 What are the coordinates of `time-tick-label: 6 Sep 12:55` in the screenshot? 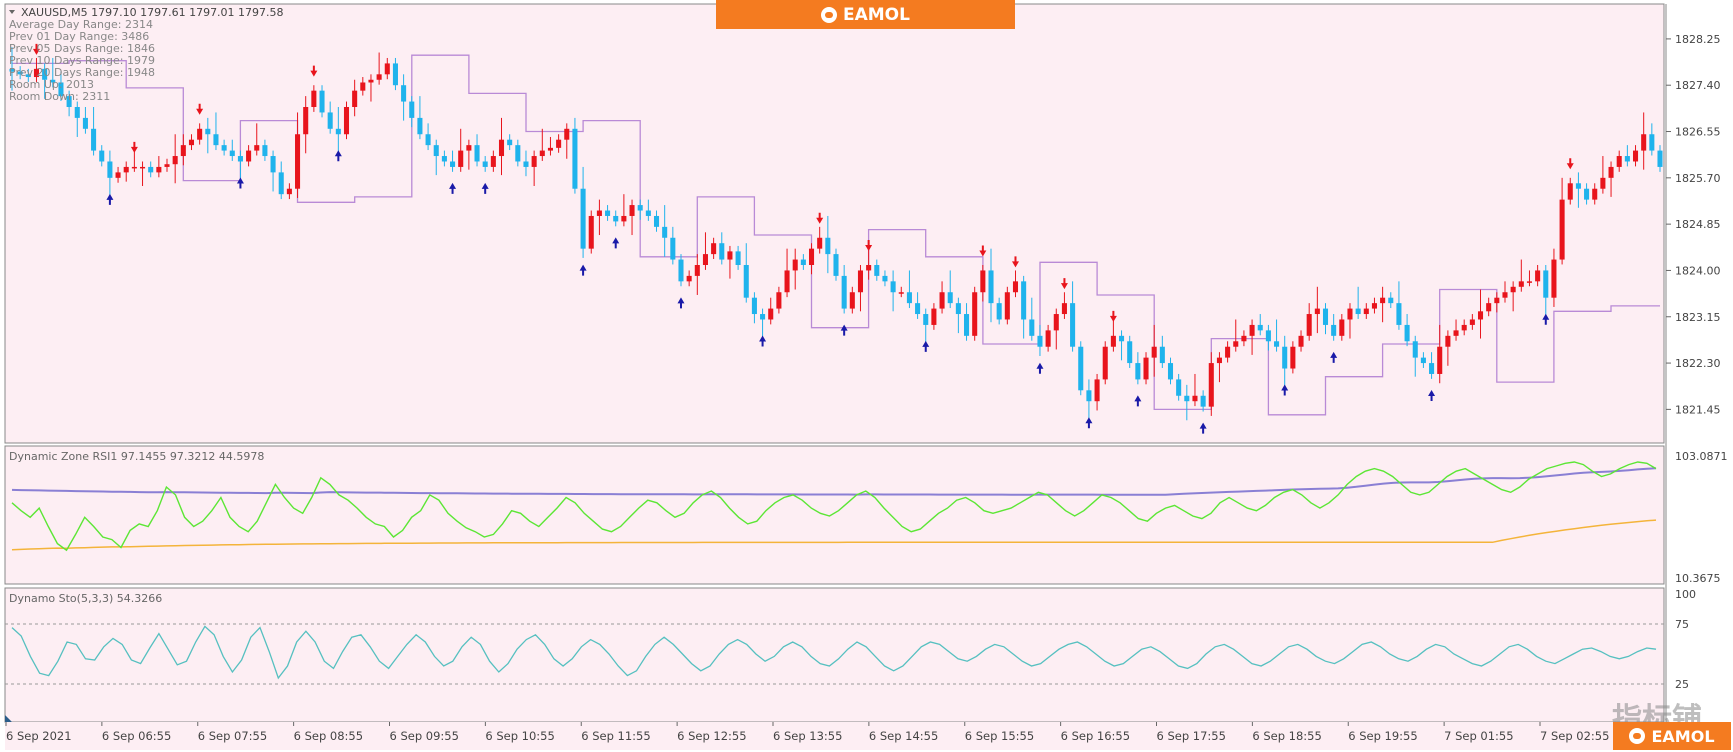 It's located at (711, 736).